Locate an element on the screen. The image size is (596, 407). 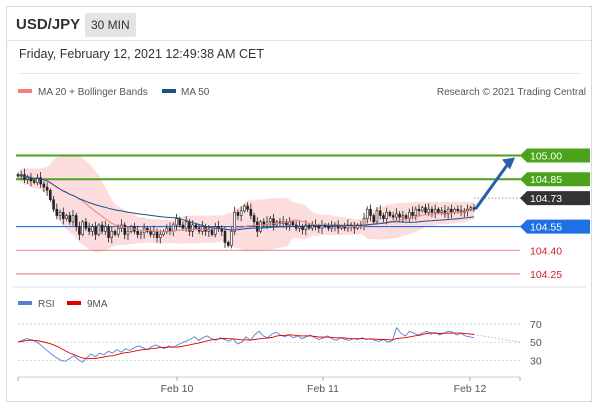
ma50-legend-swatch is located at coordinates (169, 91).